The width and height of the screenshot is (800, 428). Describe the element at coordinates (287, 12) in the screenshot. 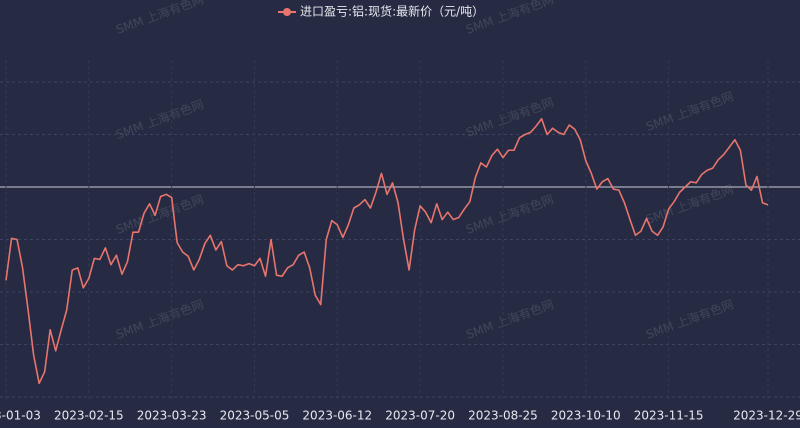

I see `legend-marker` at that location.